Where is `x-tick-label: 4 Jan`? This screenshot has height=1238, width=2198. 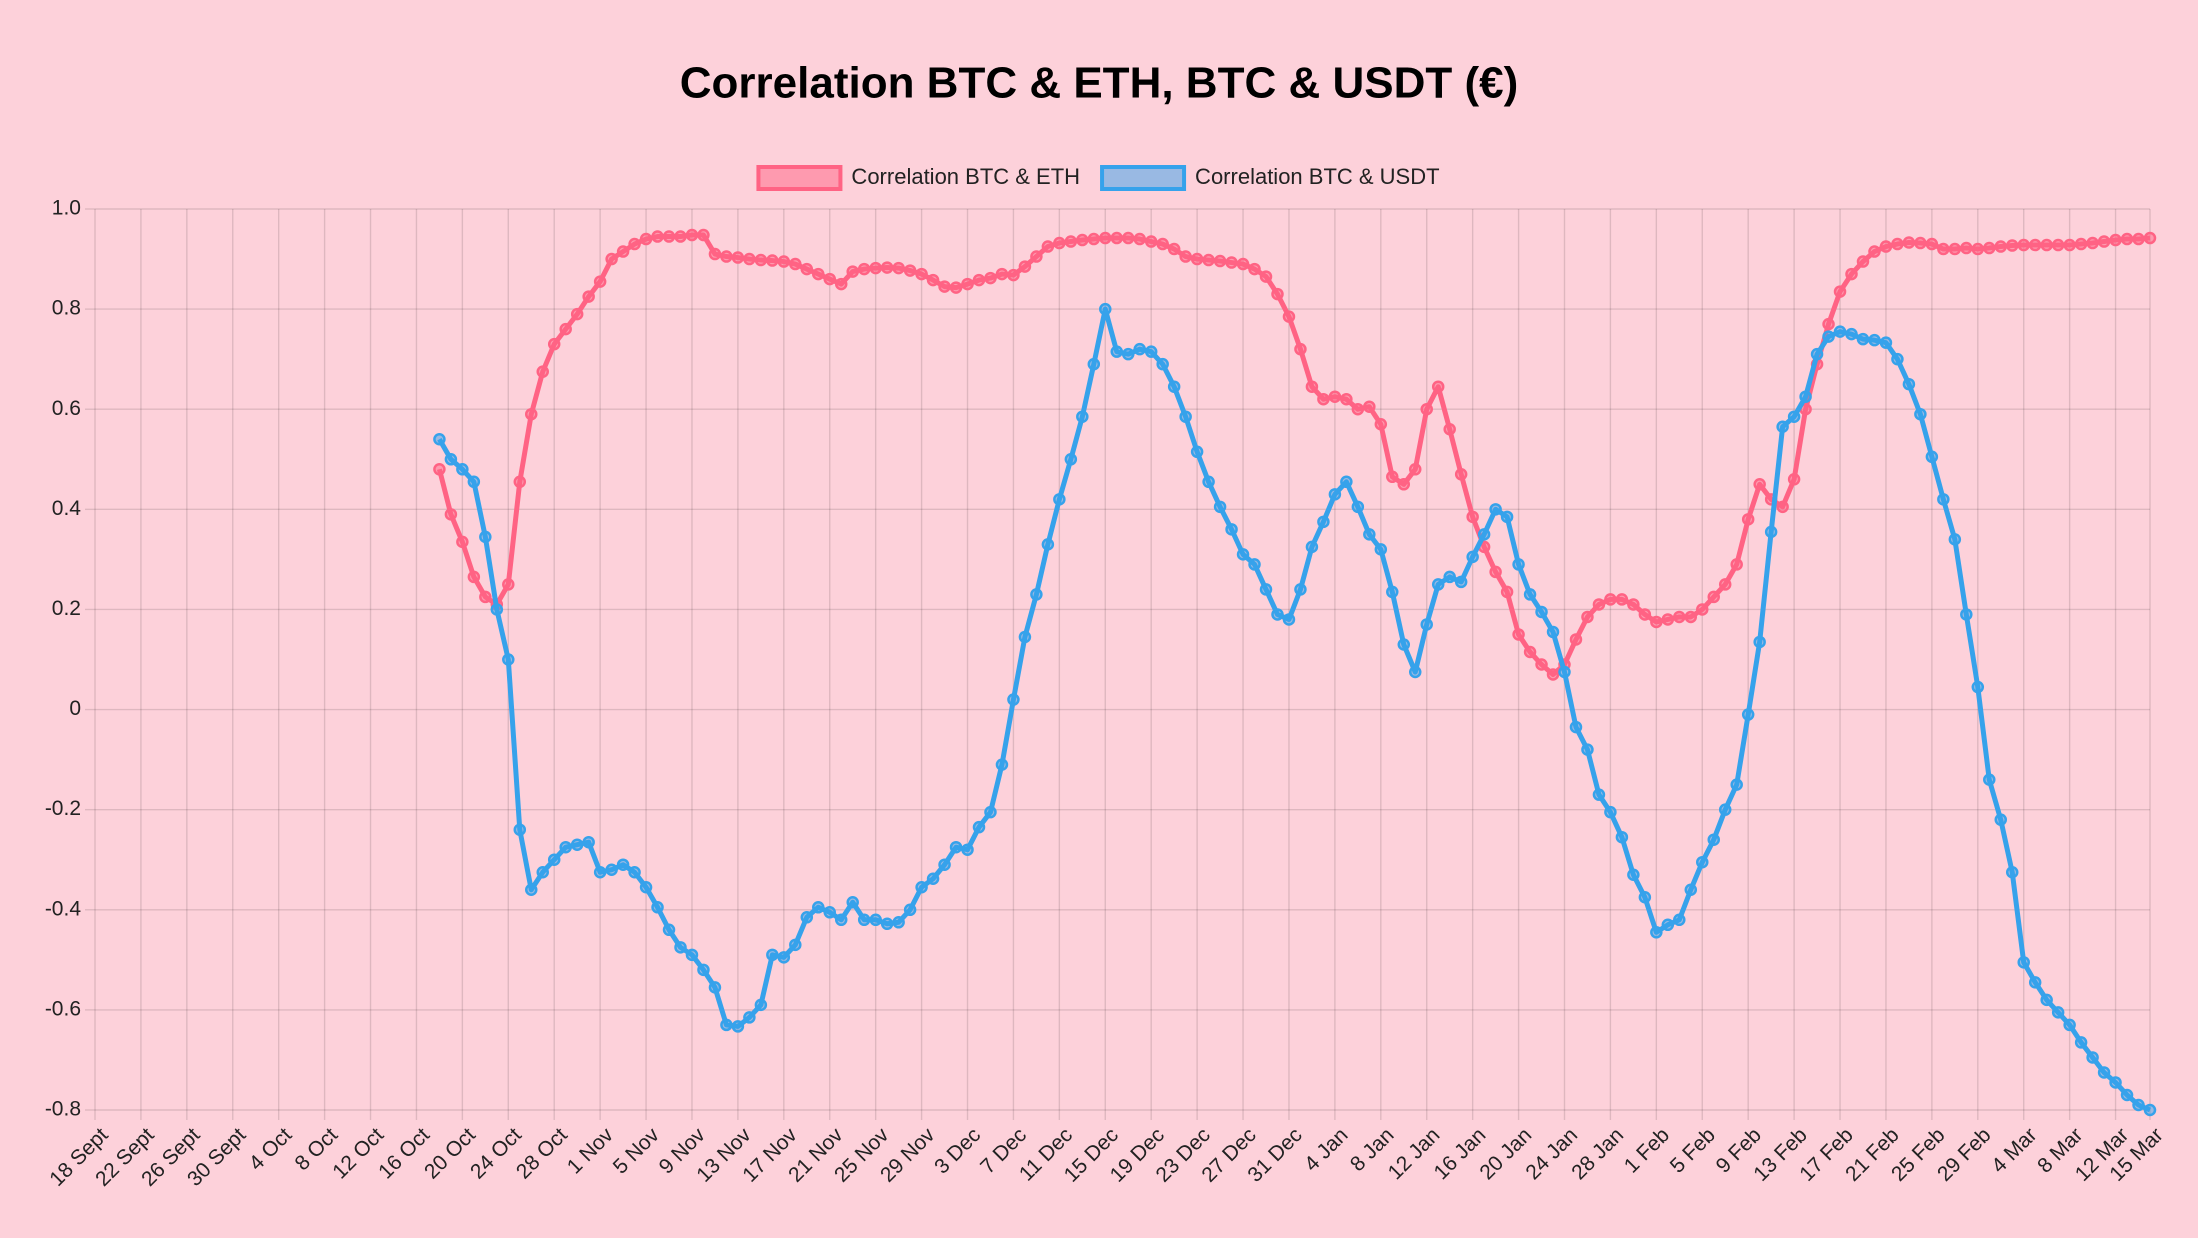 x-tick-label: 4 Jan is located at coordinates (1326, 1149).